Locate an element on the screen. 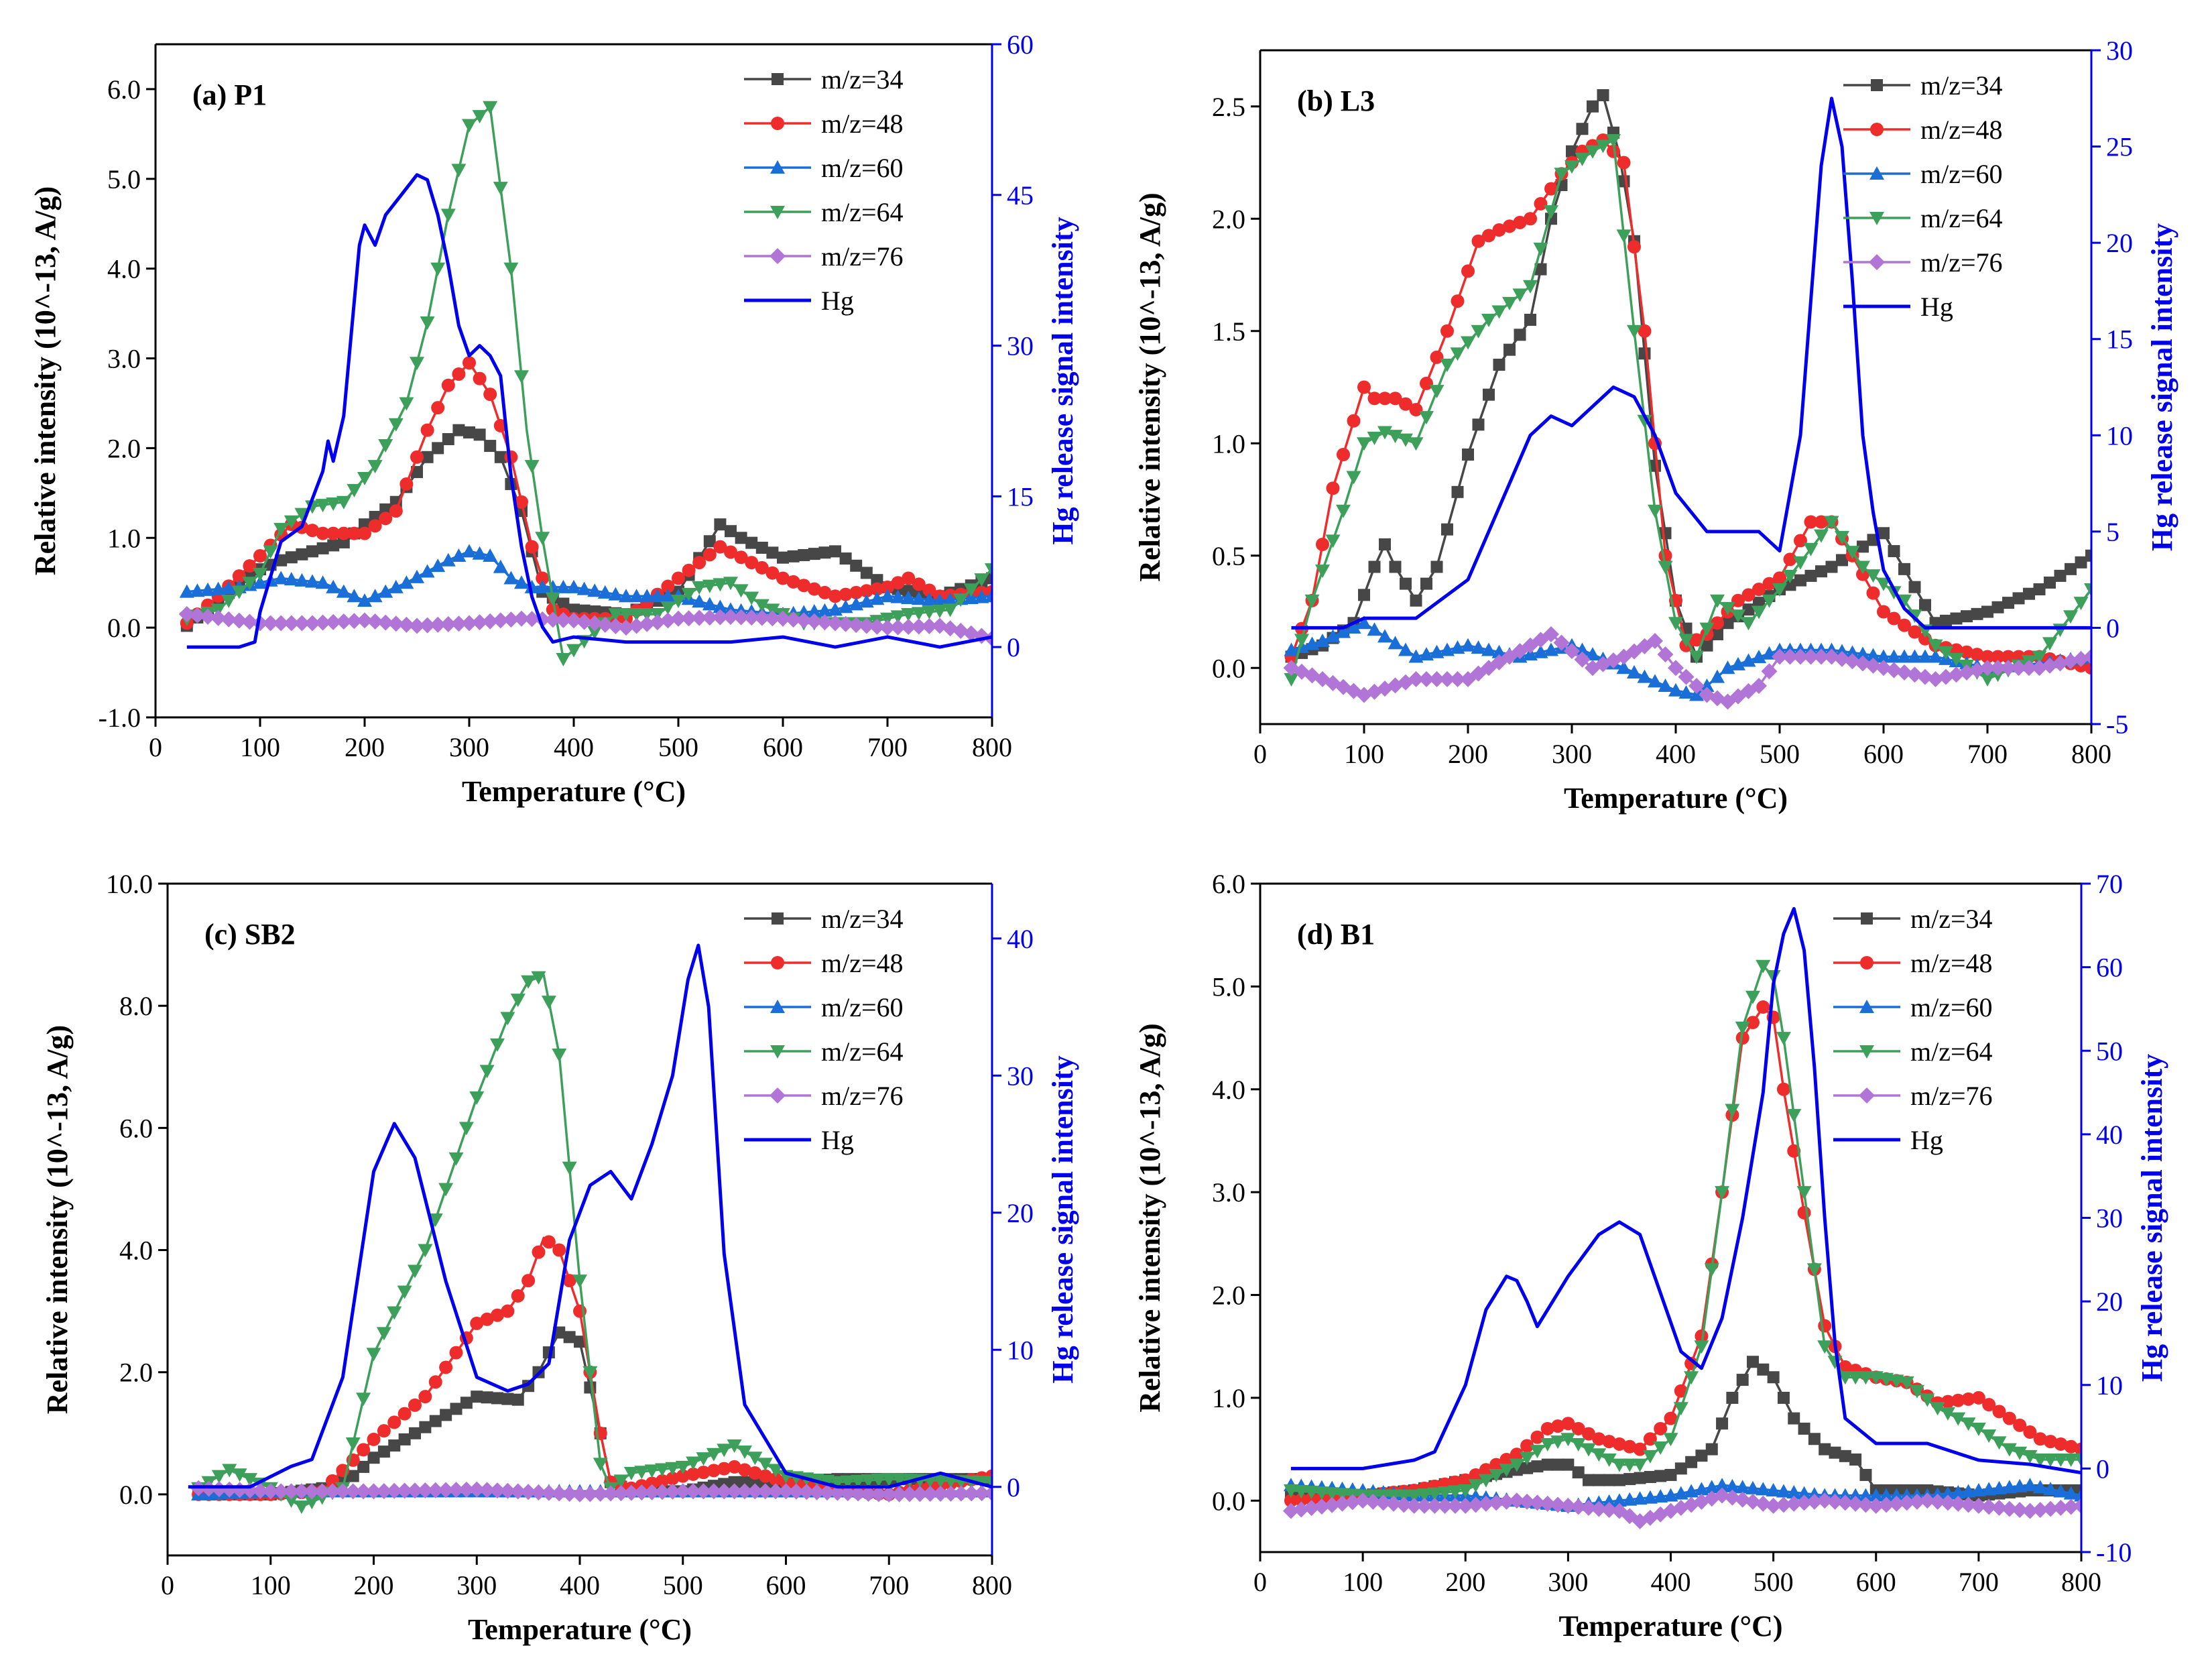 The height and width of the screenshot is (1658, 2212). legend-label: m/z=60 is located at coordinates (862, 1007).